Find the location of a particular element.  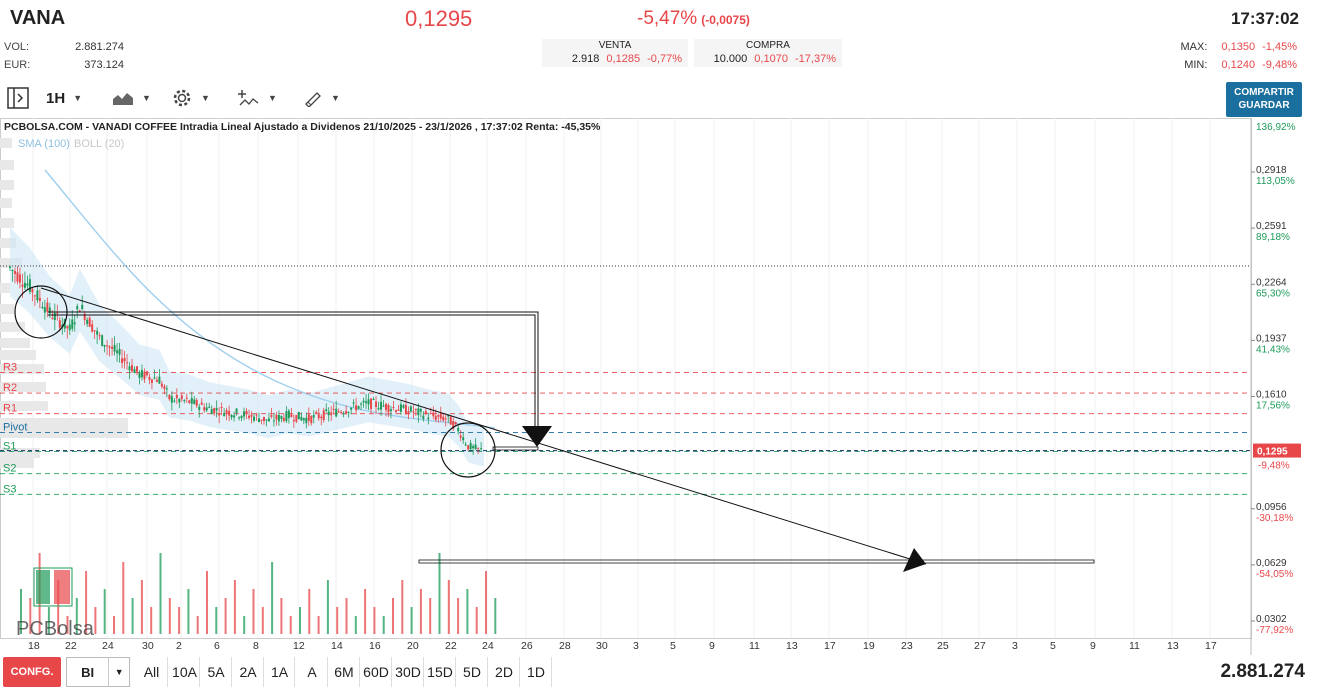

buy-quote: COMPRA 10.000 0,1070 -17,37% is located at coordinates (768, 53).